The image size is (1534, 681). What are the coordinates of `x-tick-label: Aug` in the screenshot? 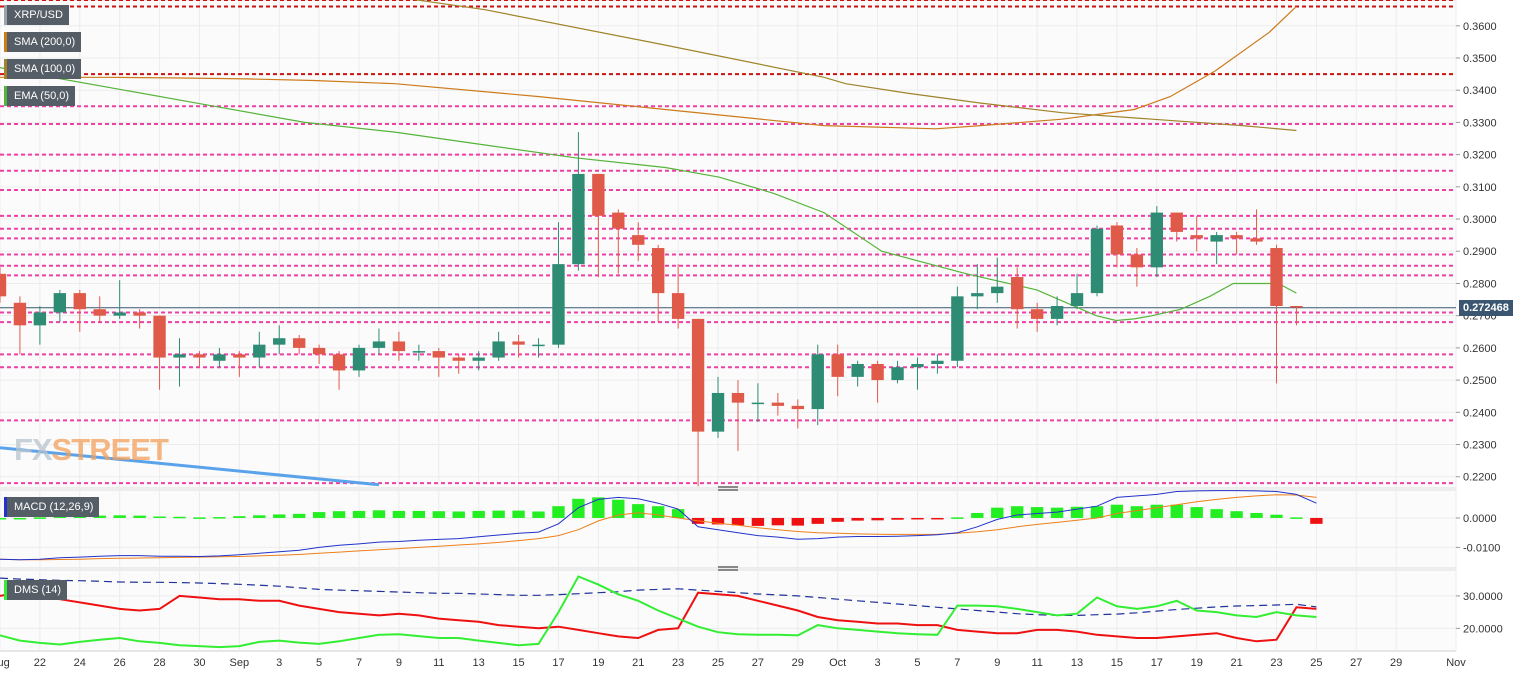 It's located at (5, 663).